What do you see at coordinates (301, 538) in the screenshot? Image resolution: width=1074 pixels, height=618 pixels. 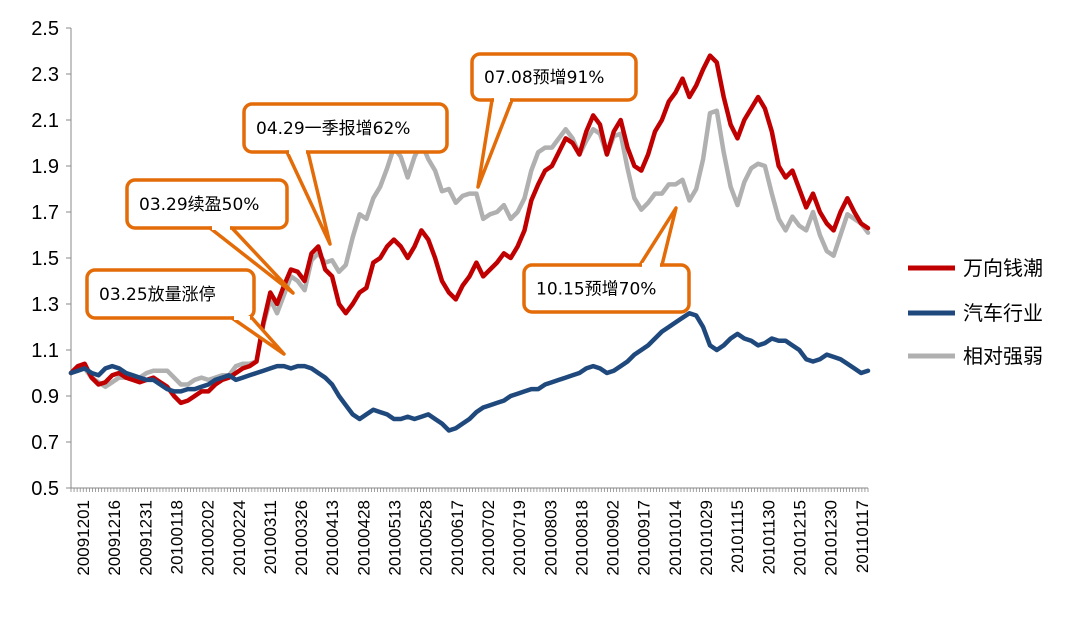 I see `x-tick-label: 20100326` at bounding box center [301, 538].